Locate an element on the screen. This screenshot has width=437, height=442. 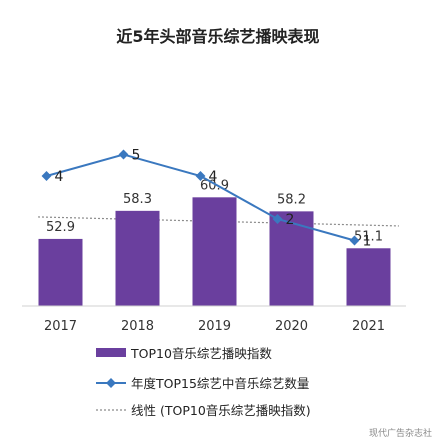
legend-line-label: 年度TOP15综艺中音乐综艺数量 is located at coordinates (220, 383).